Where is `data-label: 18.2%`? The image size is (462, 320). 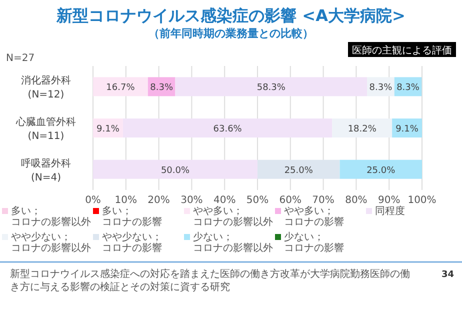
data-label: 18.2% is located at coordinates (362, 129).